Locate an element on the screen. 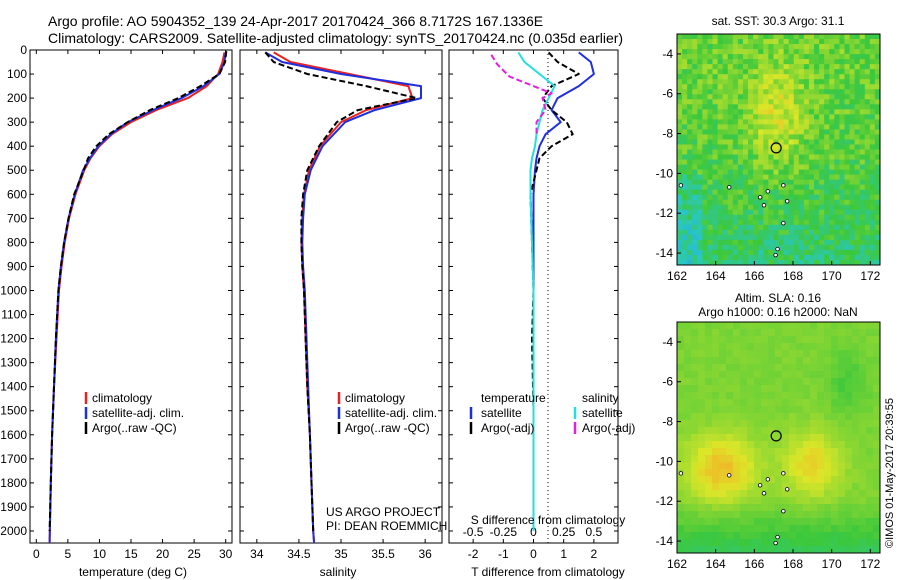 The image size is (900, 580). x-tick-label: 35 is located at coordinates (341, 554).